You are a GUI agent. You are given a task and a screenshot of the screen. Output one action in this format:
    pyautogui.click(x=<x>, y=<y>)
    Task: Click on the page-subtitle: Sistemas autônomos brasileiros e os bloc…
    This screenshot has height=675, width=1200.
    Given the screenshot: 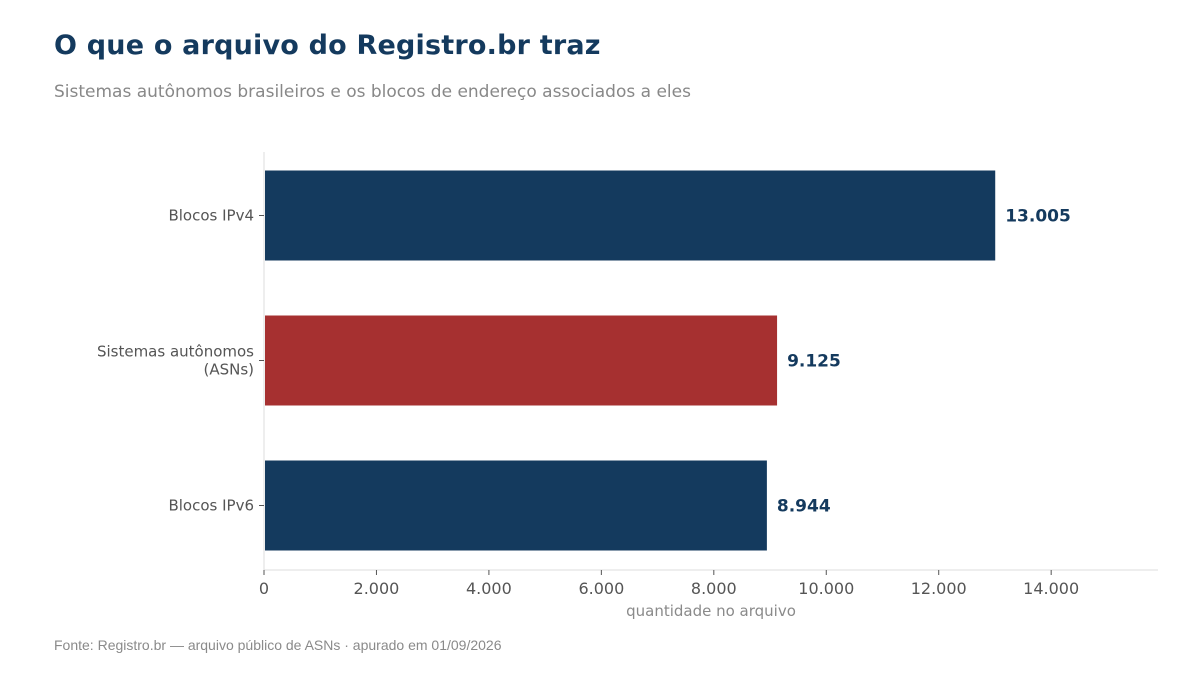 What is the action you would take?
    pyautogui.click(x=372, y=92)
    